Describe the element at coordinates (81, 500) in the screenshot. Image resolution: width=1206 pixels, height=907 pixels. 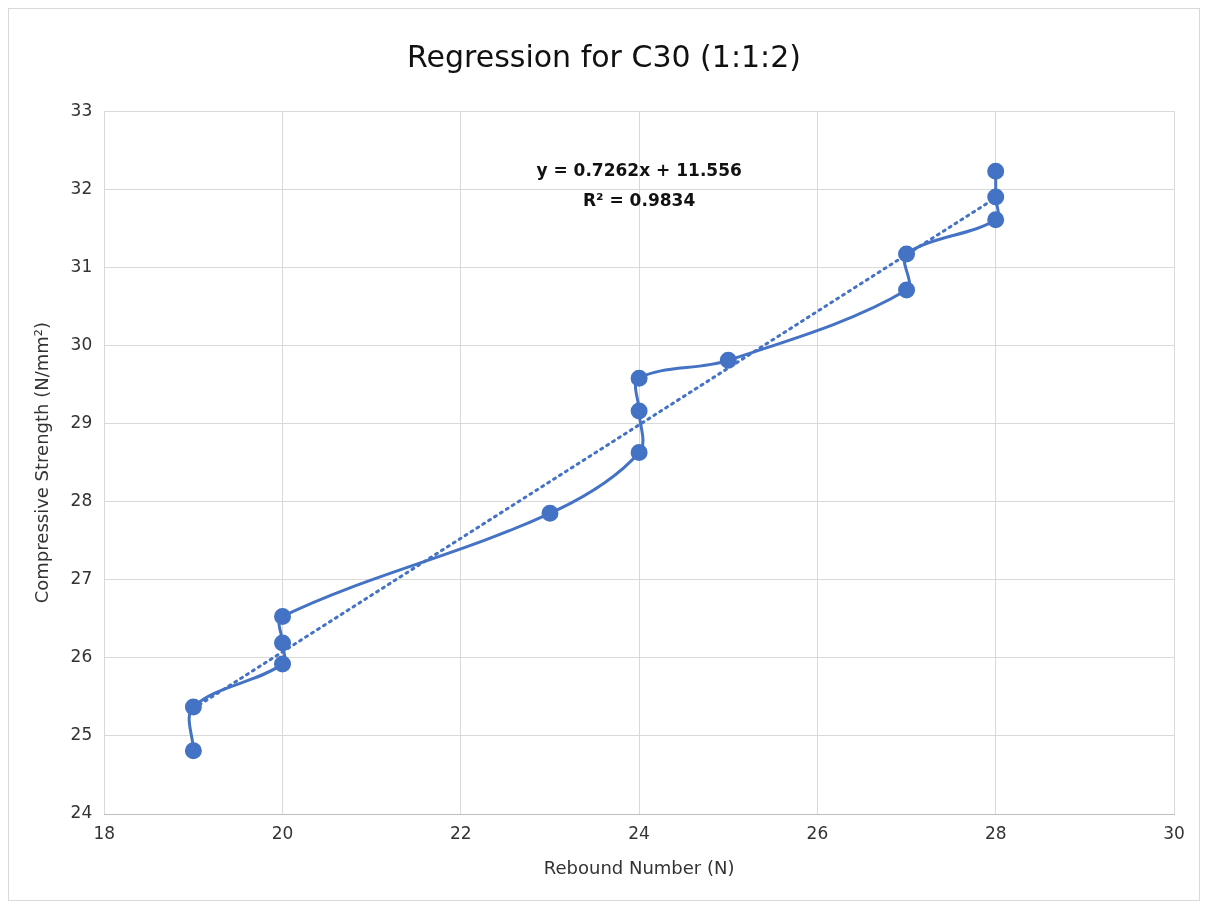
I see `y-tick-label: 28` at that location.